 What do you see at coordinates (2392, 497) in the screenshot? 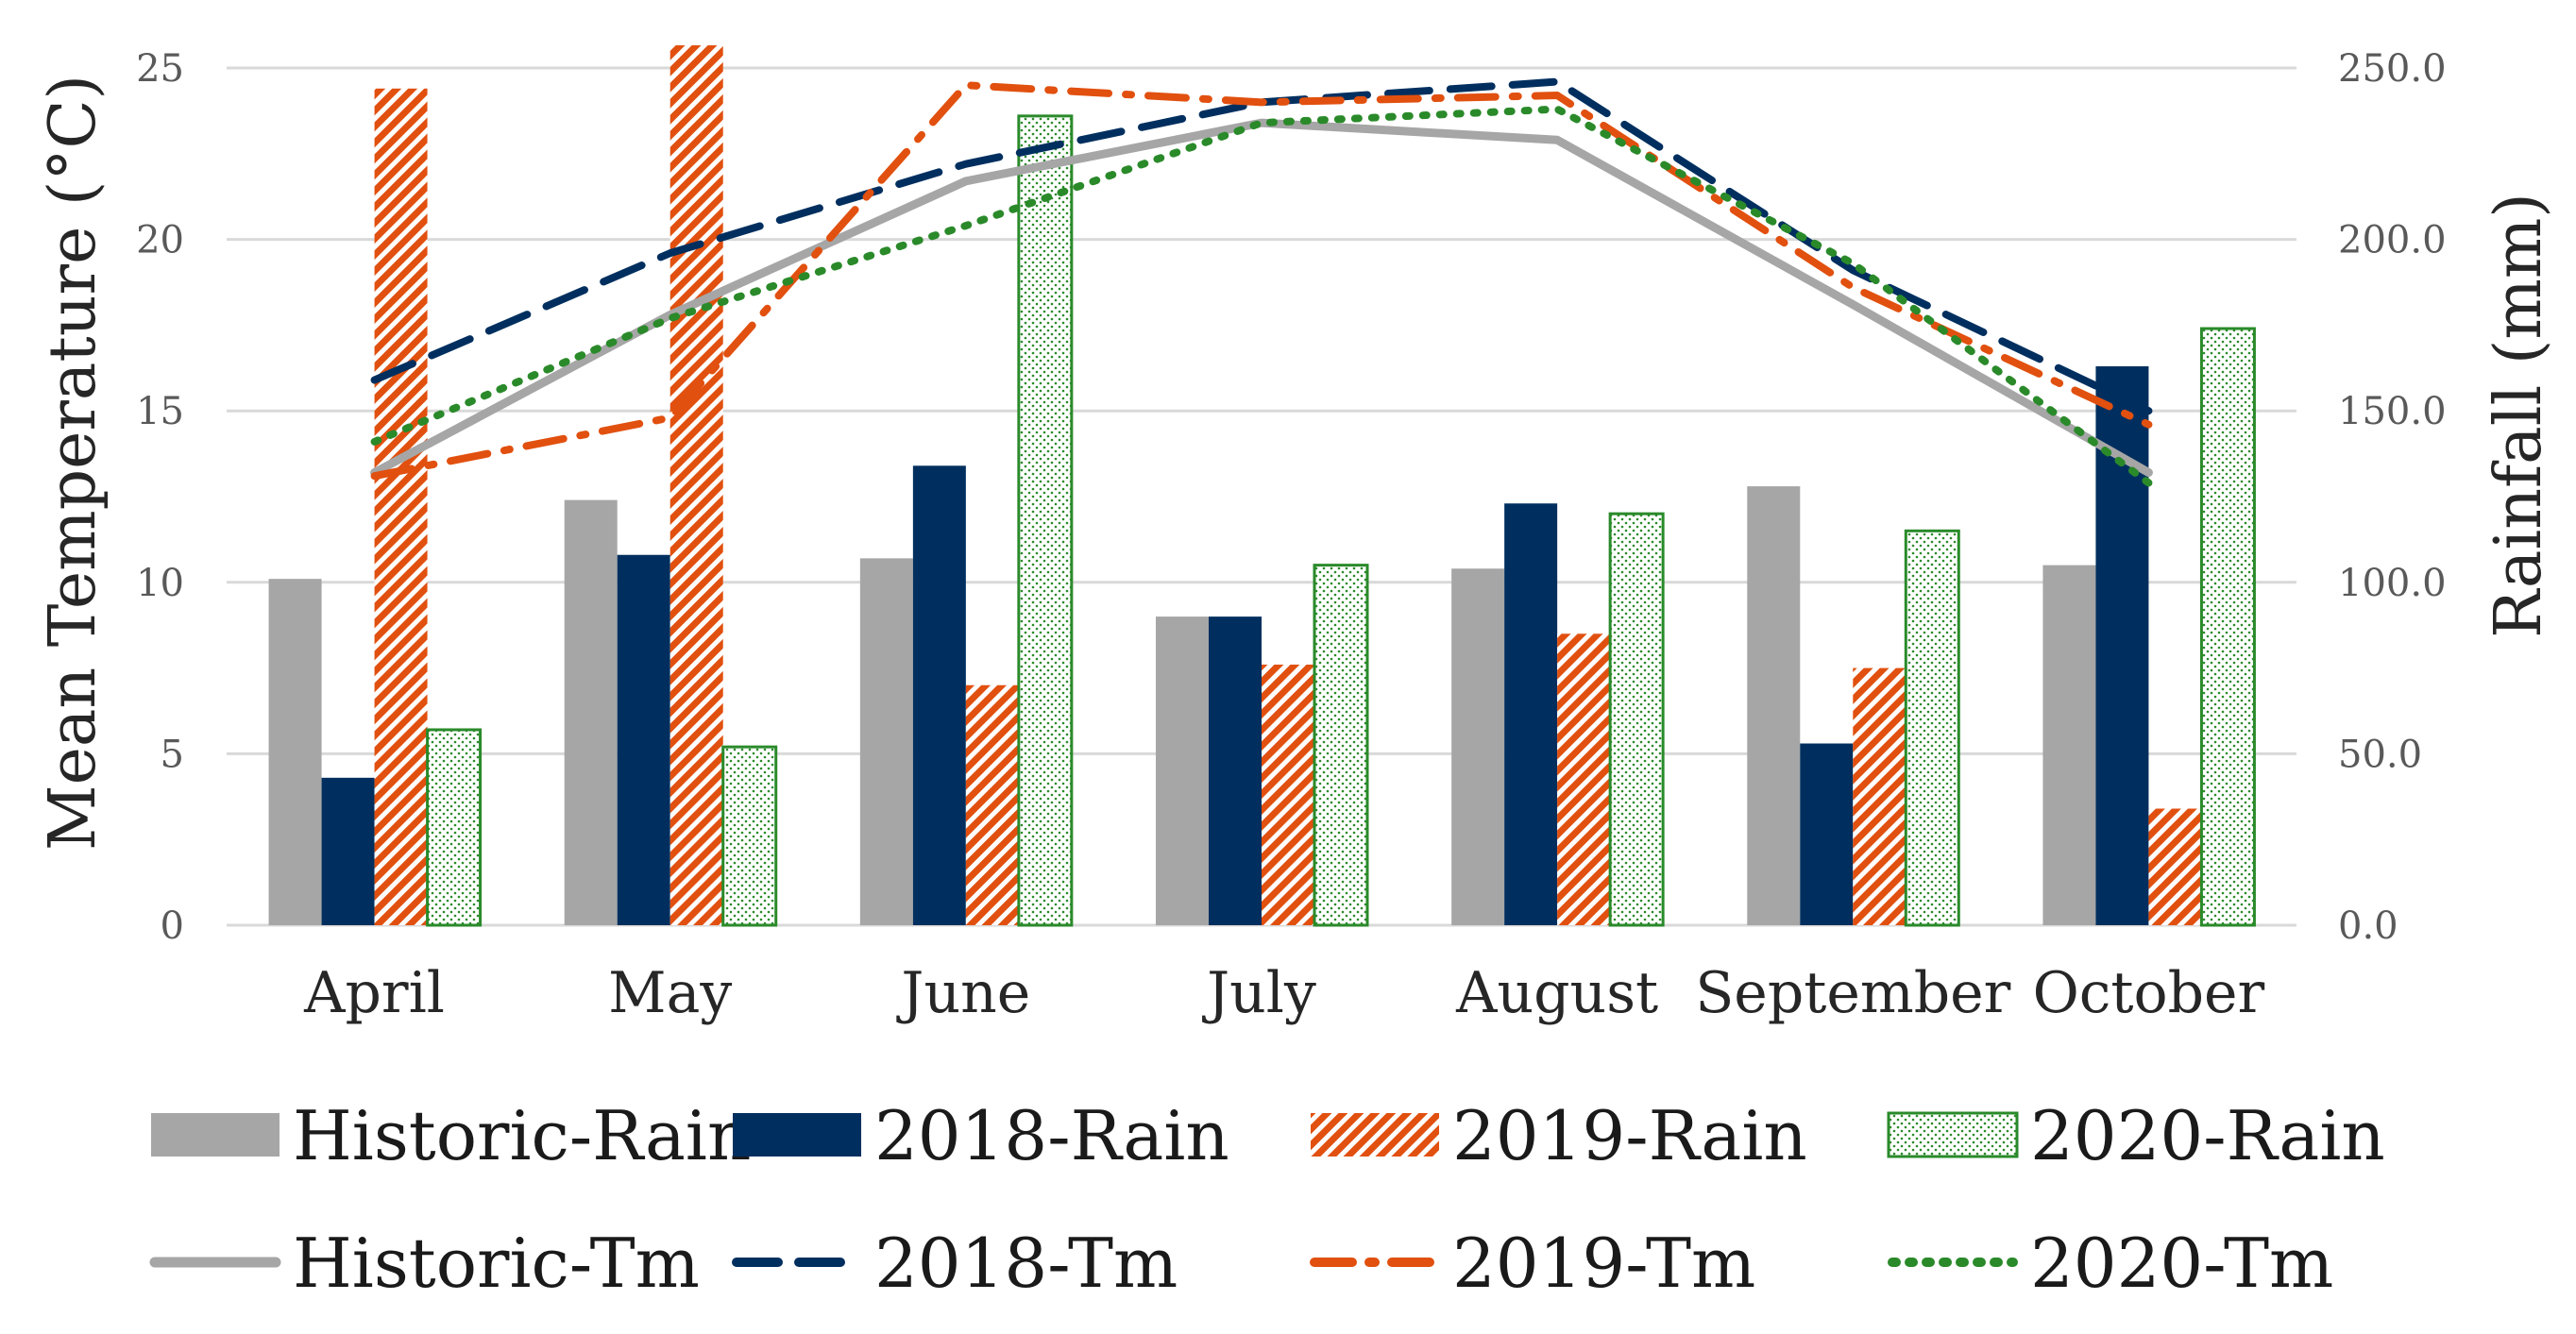
I see `right-axis-ticks: 0.0 50.0 100.0 150.0 200.0 250.0` at bounding box center [2392, 497].